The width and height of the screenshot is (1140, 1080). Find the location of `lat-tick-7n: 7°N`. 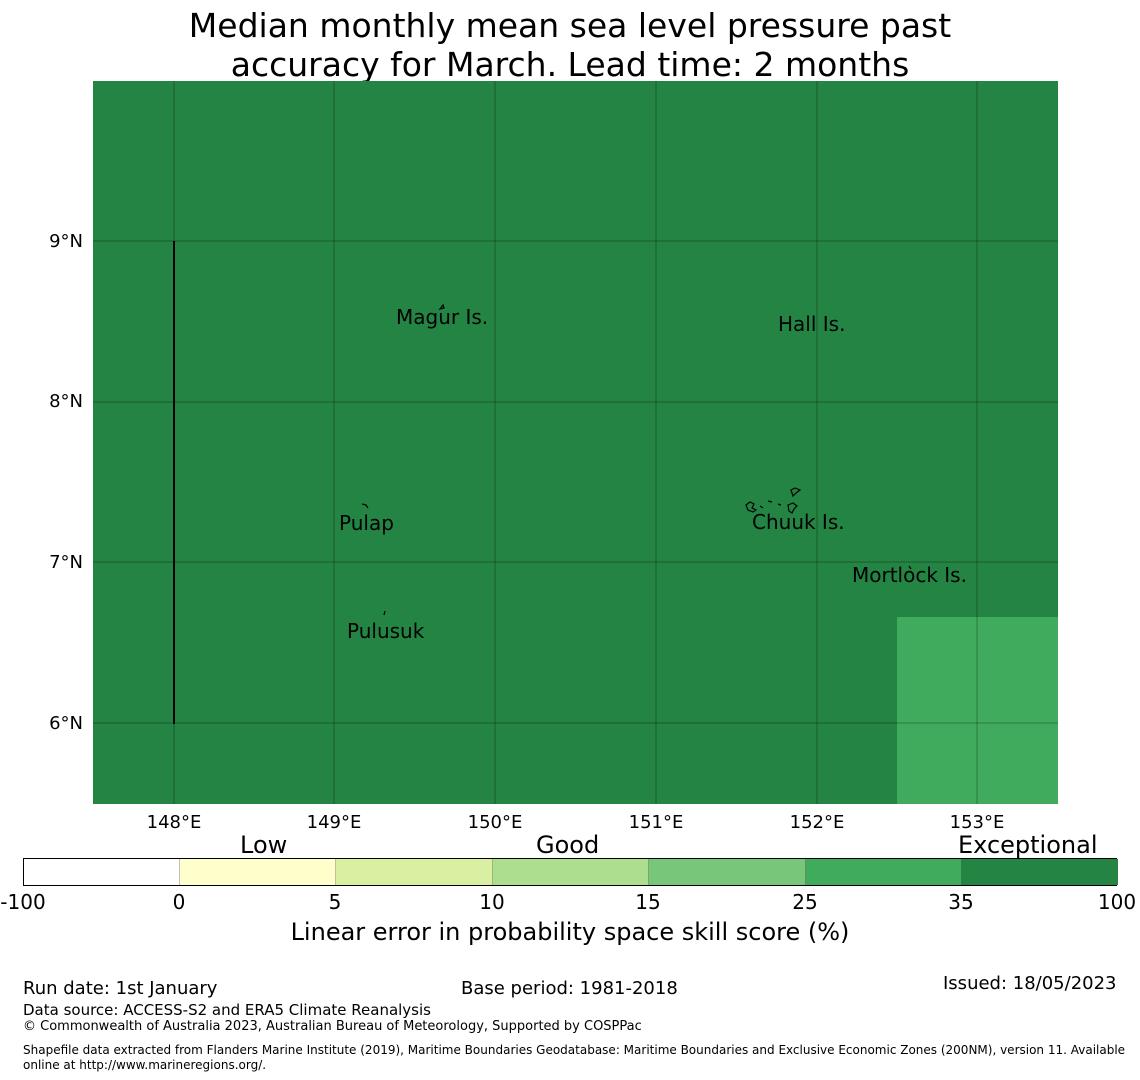

lat-tick-7n: 7°N is located at coordinates (66, 562).